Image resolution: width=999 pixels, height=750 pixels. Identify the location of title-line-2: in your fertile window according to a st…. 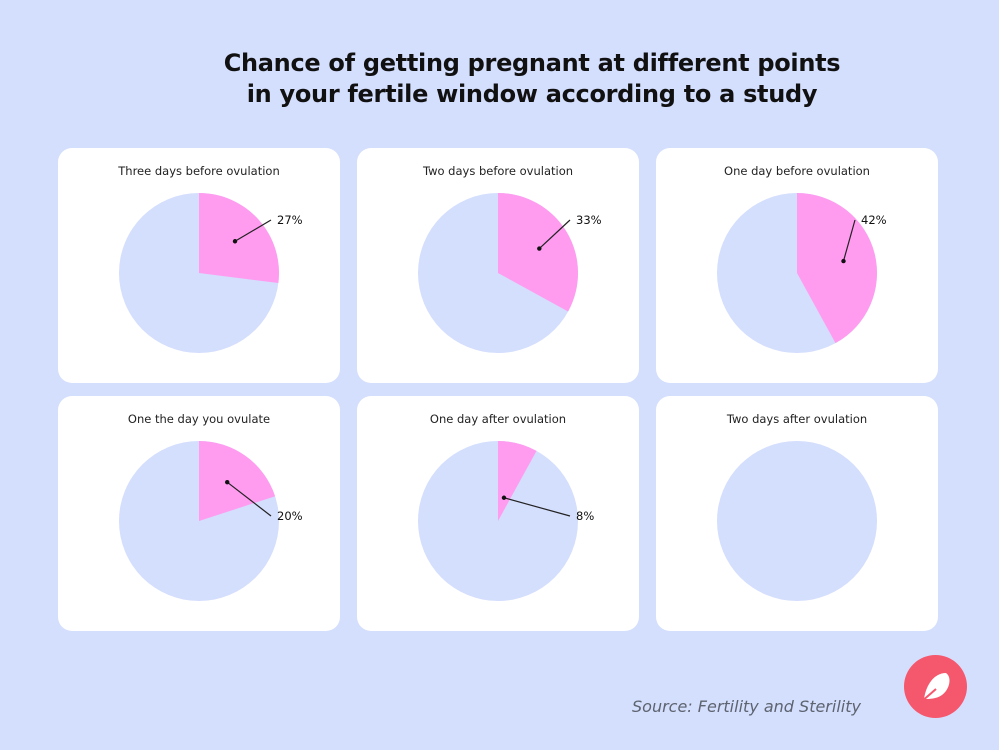
(532, 94).